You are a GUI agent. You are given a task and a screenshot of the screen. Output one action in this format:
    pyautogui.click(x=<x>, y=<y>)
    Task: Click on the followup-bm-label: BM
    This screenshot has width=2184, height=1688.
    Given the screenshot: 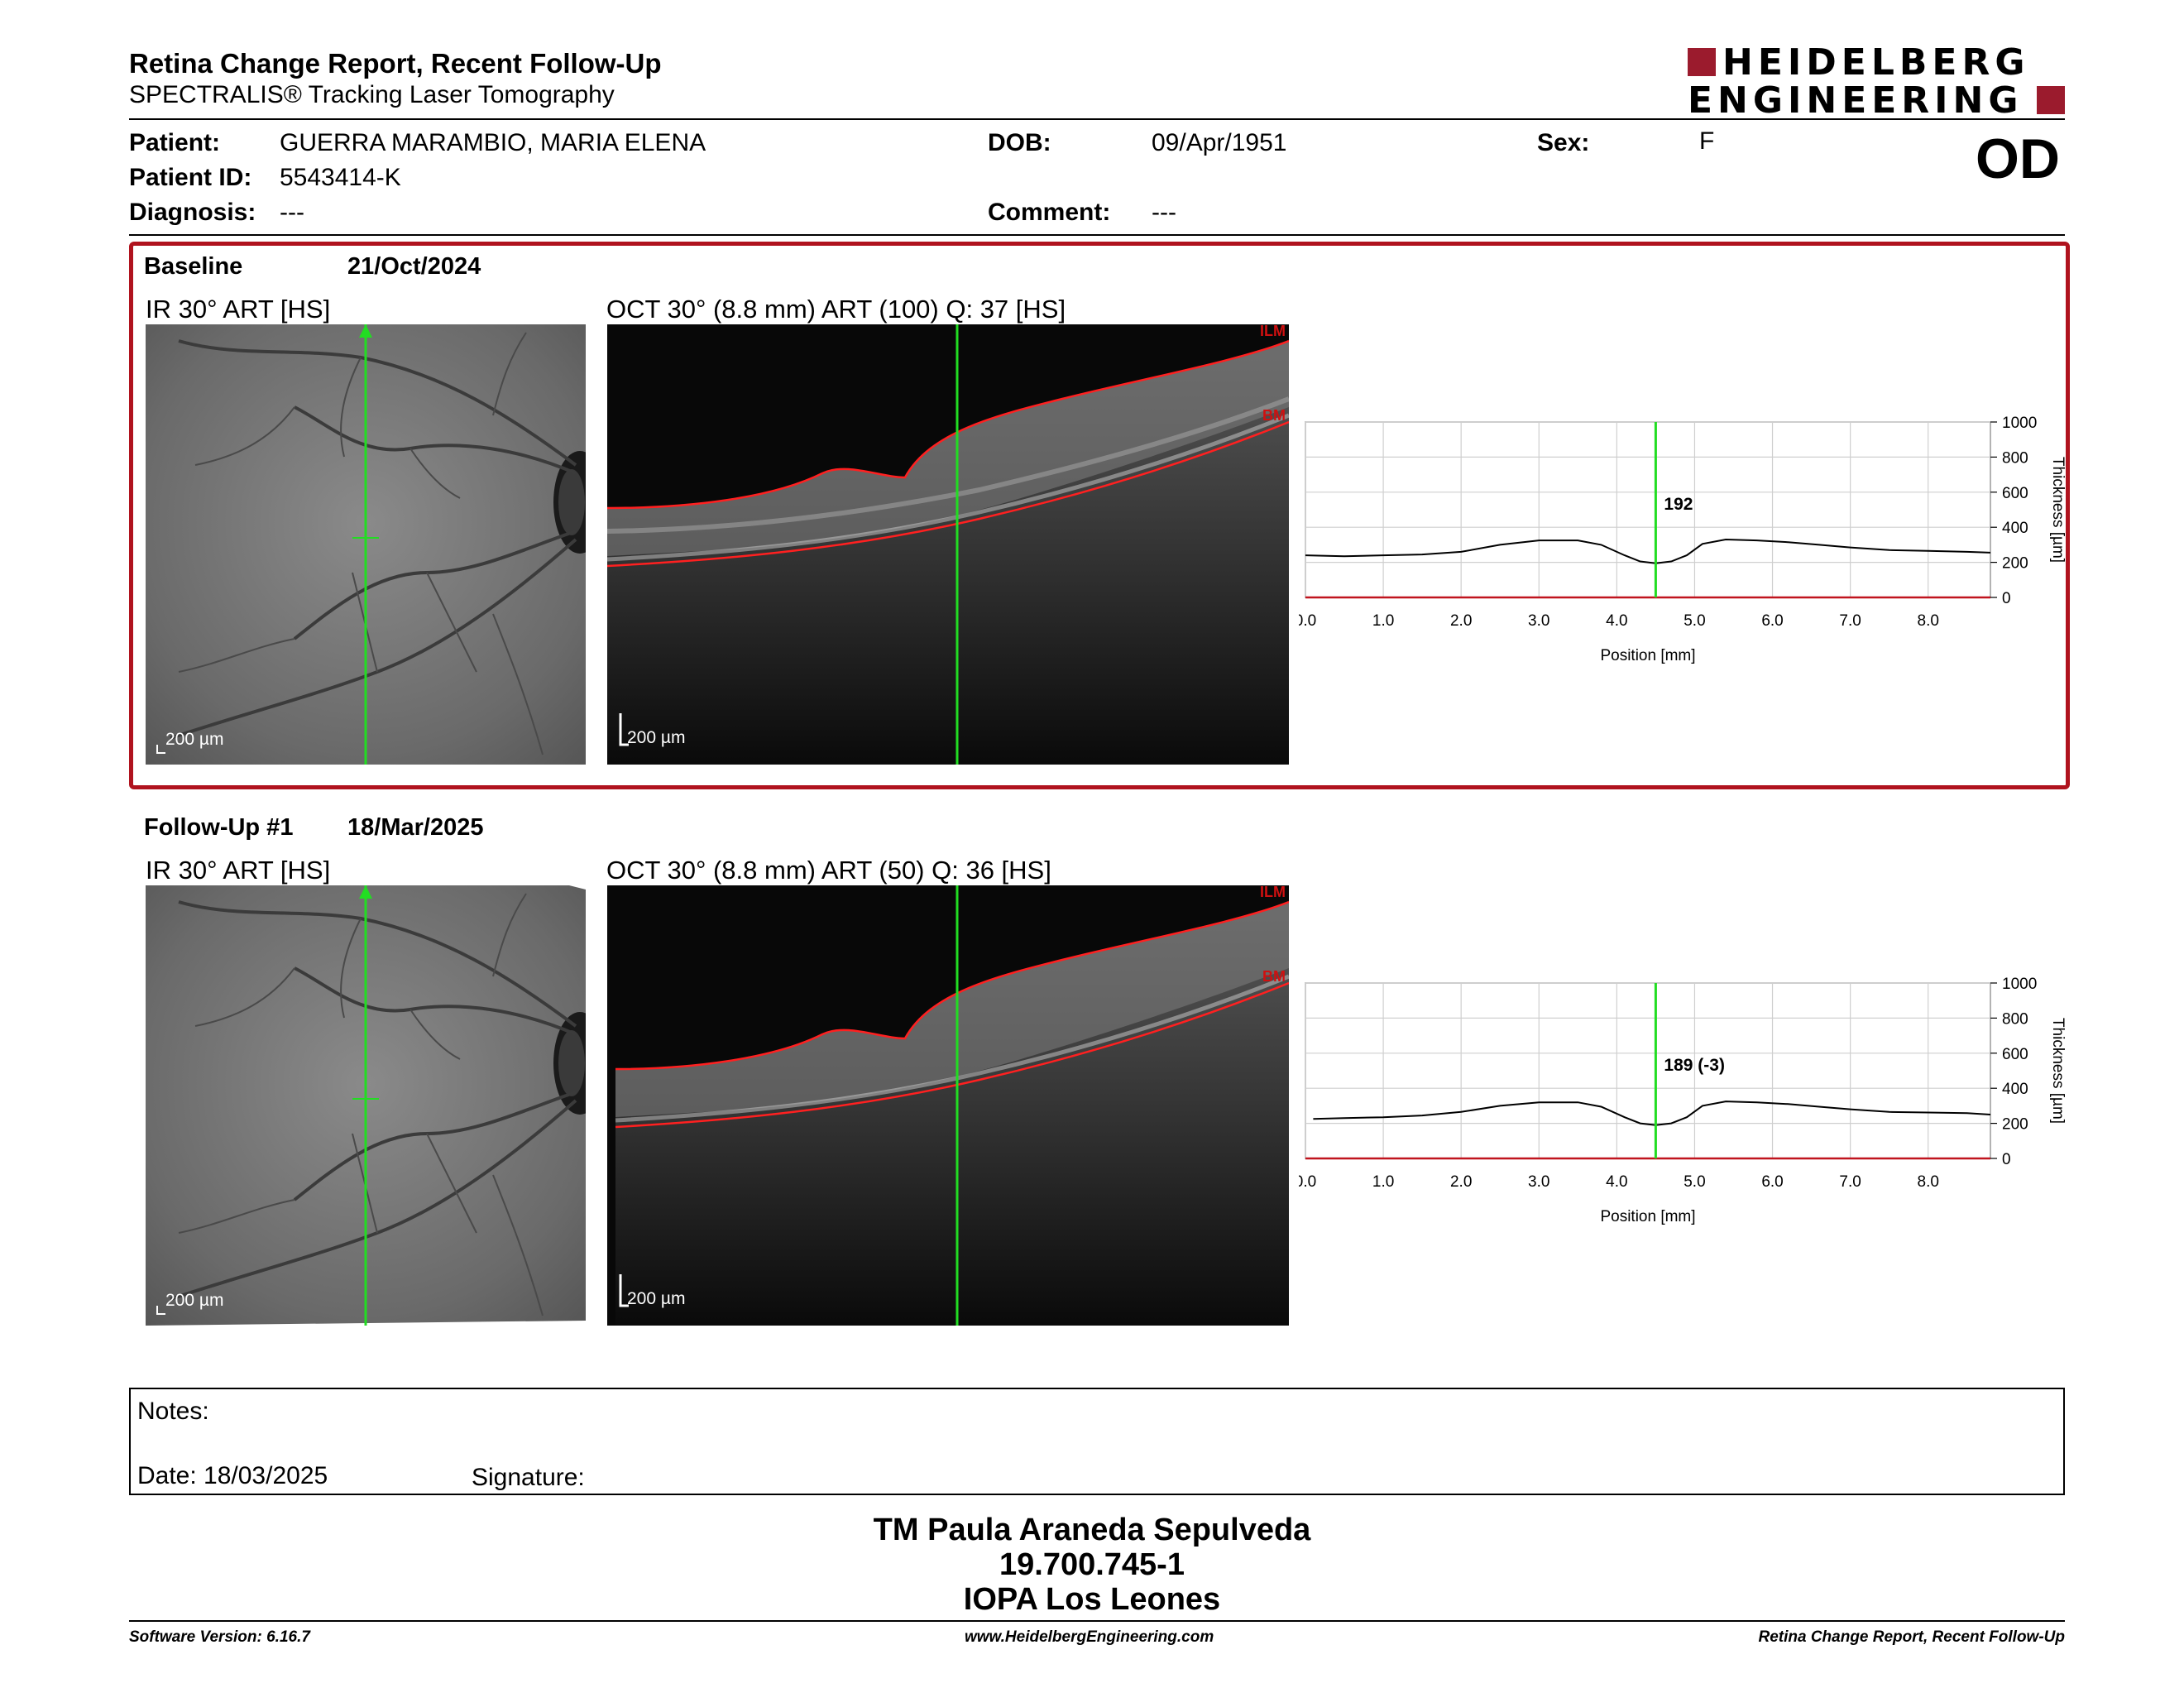 What is the action you would take?
    pyautogui.click(x=1274, y=976)
    